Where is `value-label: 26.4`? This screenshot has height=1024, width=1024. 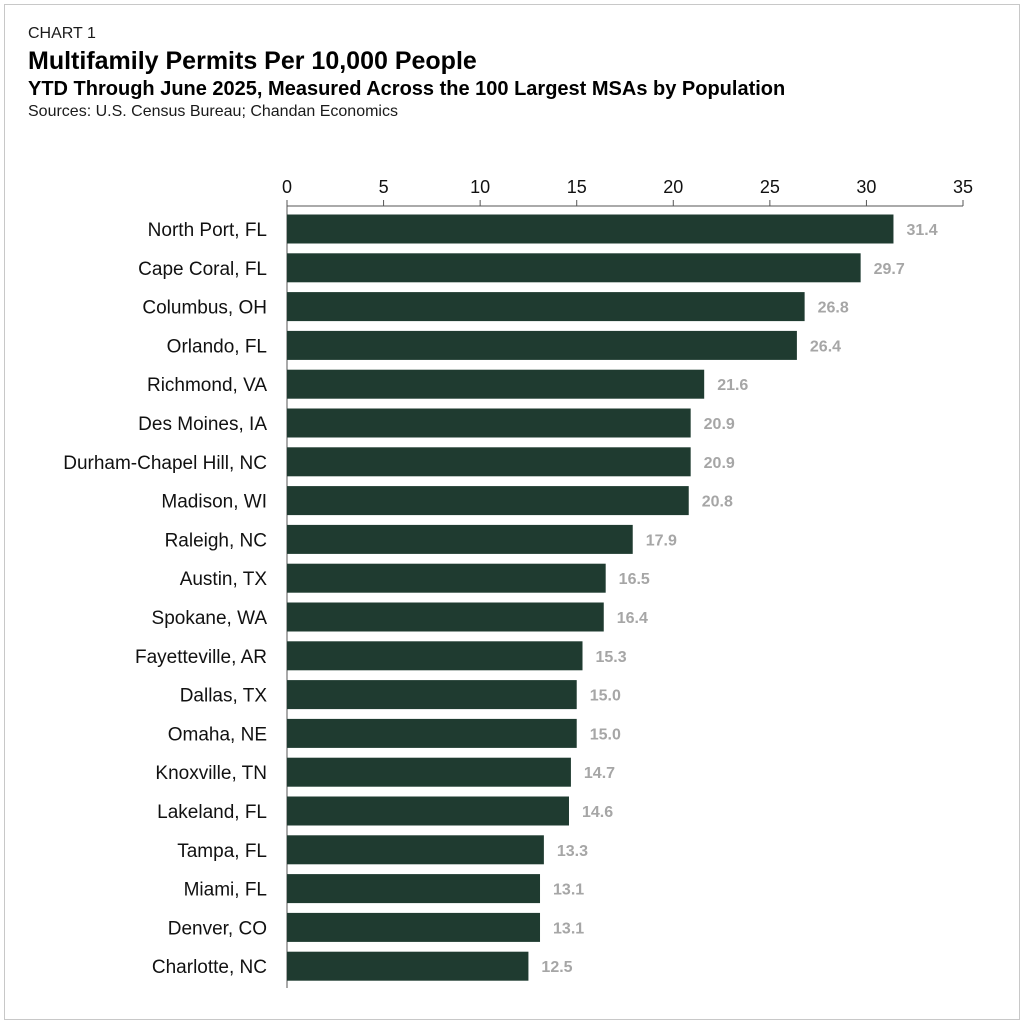
value-label: 26.4 is located at coordinates (825, 346).